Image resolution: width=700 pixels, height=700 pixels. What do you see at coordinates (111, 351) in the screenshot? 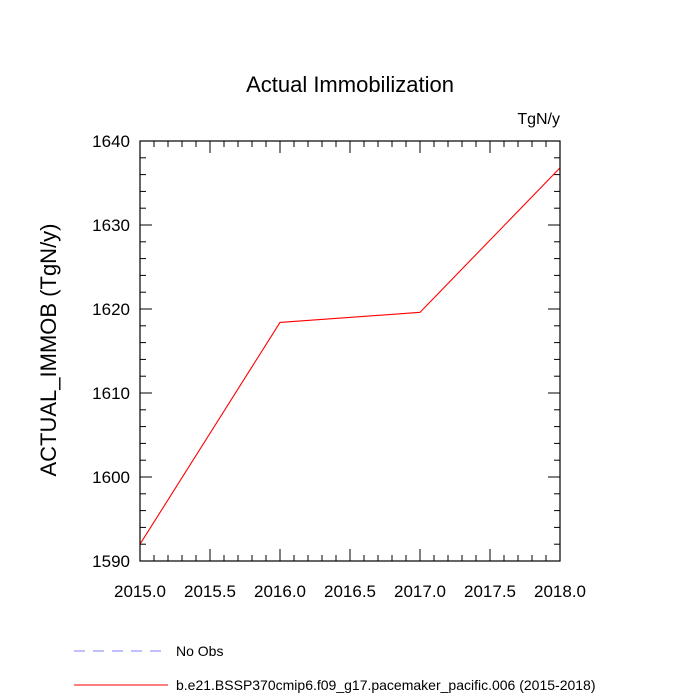
I see `y-tick-labels: 1590 1600 1610 1620 1630 1640` at bounding box center [111, 351].